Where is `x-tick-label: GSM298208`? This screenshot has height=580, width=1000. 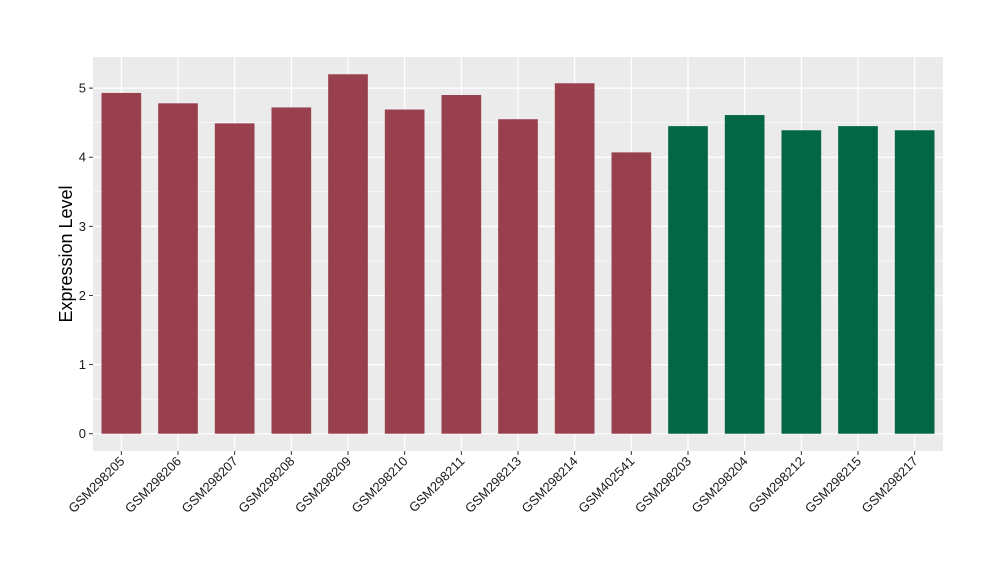 x-tick-label: GSM298208 is located at coordinates (266, 485).